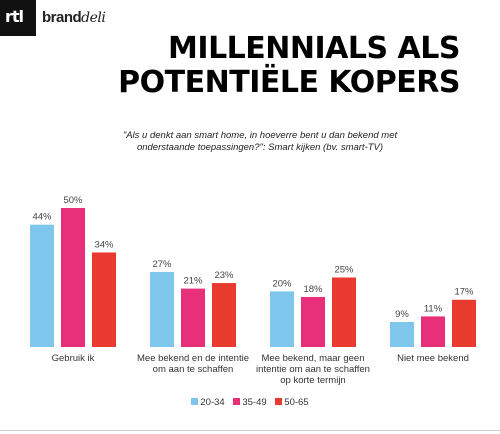  Describe the element at coordinates (464, 292) in the screenshot. I see `data-label-50-65-3: 17%` at that location.